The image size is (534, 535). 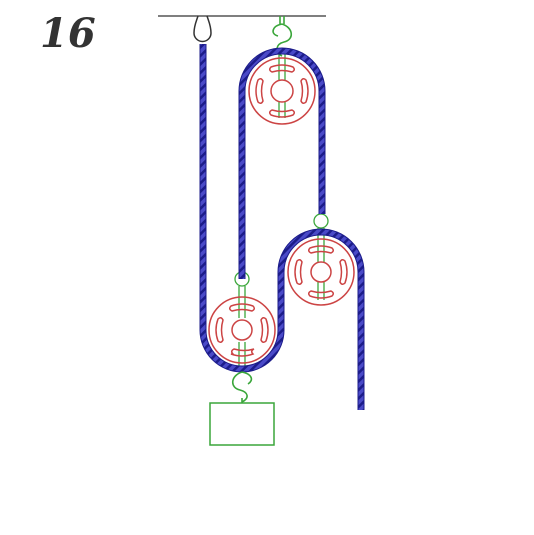 What do you see at coordinates (242, 330) in the screenshot?
I see `movable-lower-pulley` at bounding box center [242, 330].